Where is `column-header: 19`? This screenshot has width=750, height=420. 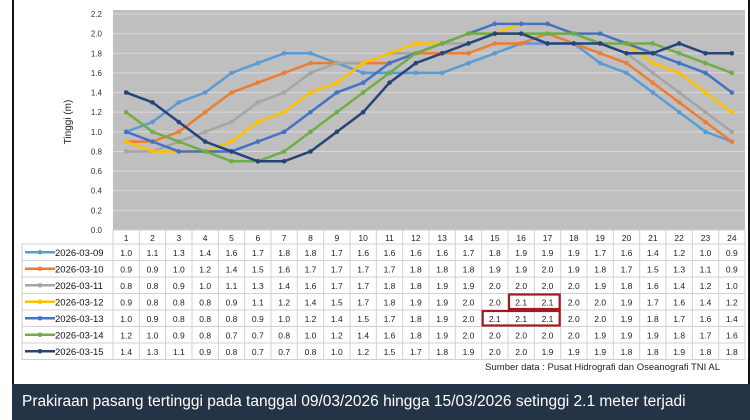
column-header: 19 is located at coordinates (600, 238).